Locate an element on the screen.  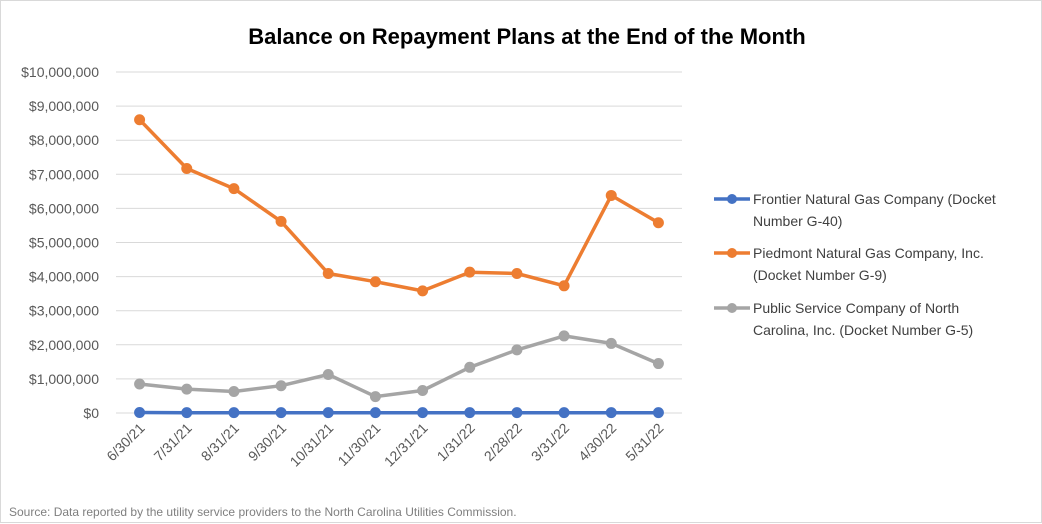
legend-label: Number G-40) is located at coordinates (797, 221).